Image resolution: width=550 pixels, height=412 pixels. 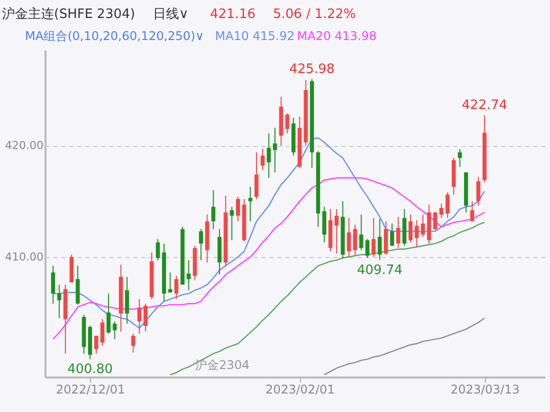 What do you see at coordinates (337, 36) in the screenshot?
I see `text: MA20 413.98` at bounding box center [337, 36].